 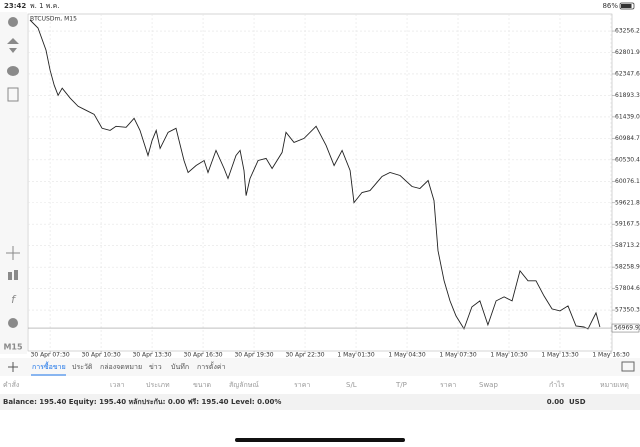 I want to click on x-tick-label: 30 Apr 16:30, so click(x=203, y=355).